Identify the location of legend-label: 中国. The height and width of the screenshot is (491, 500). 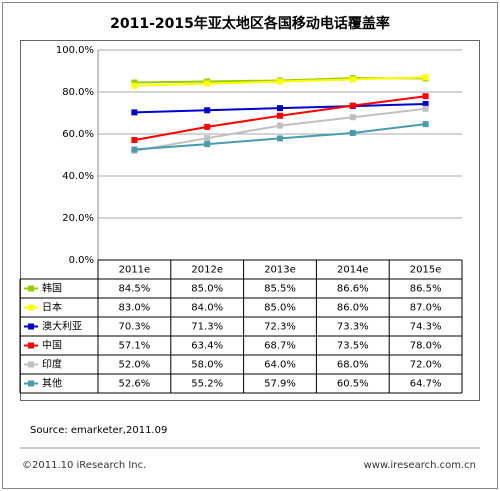
(52, 345).